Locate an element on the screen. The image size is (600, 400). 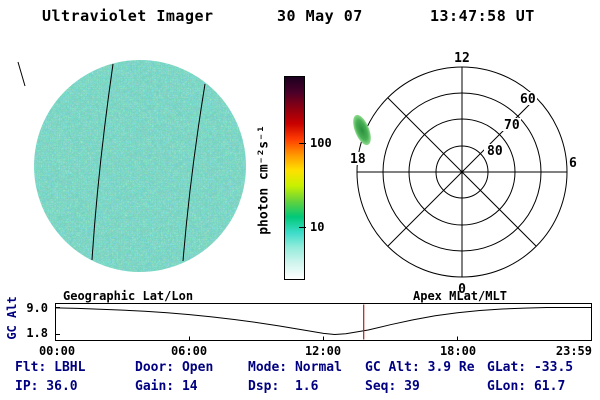
mlt-label-0: 0 is located at coordinates (462, 289).